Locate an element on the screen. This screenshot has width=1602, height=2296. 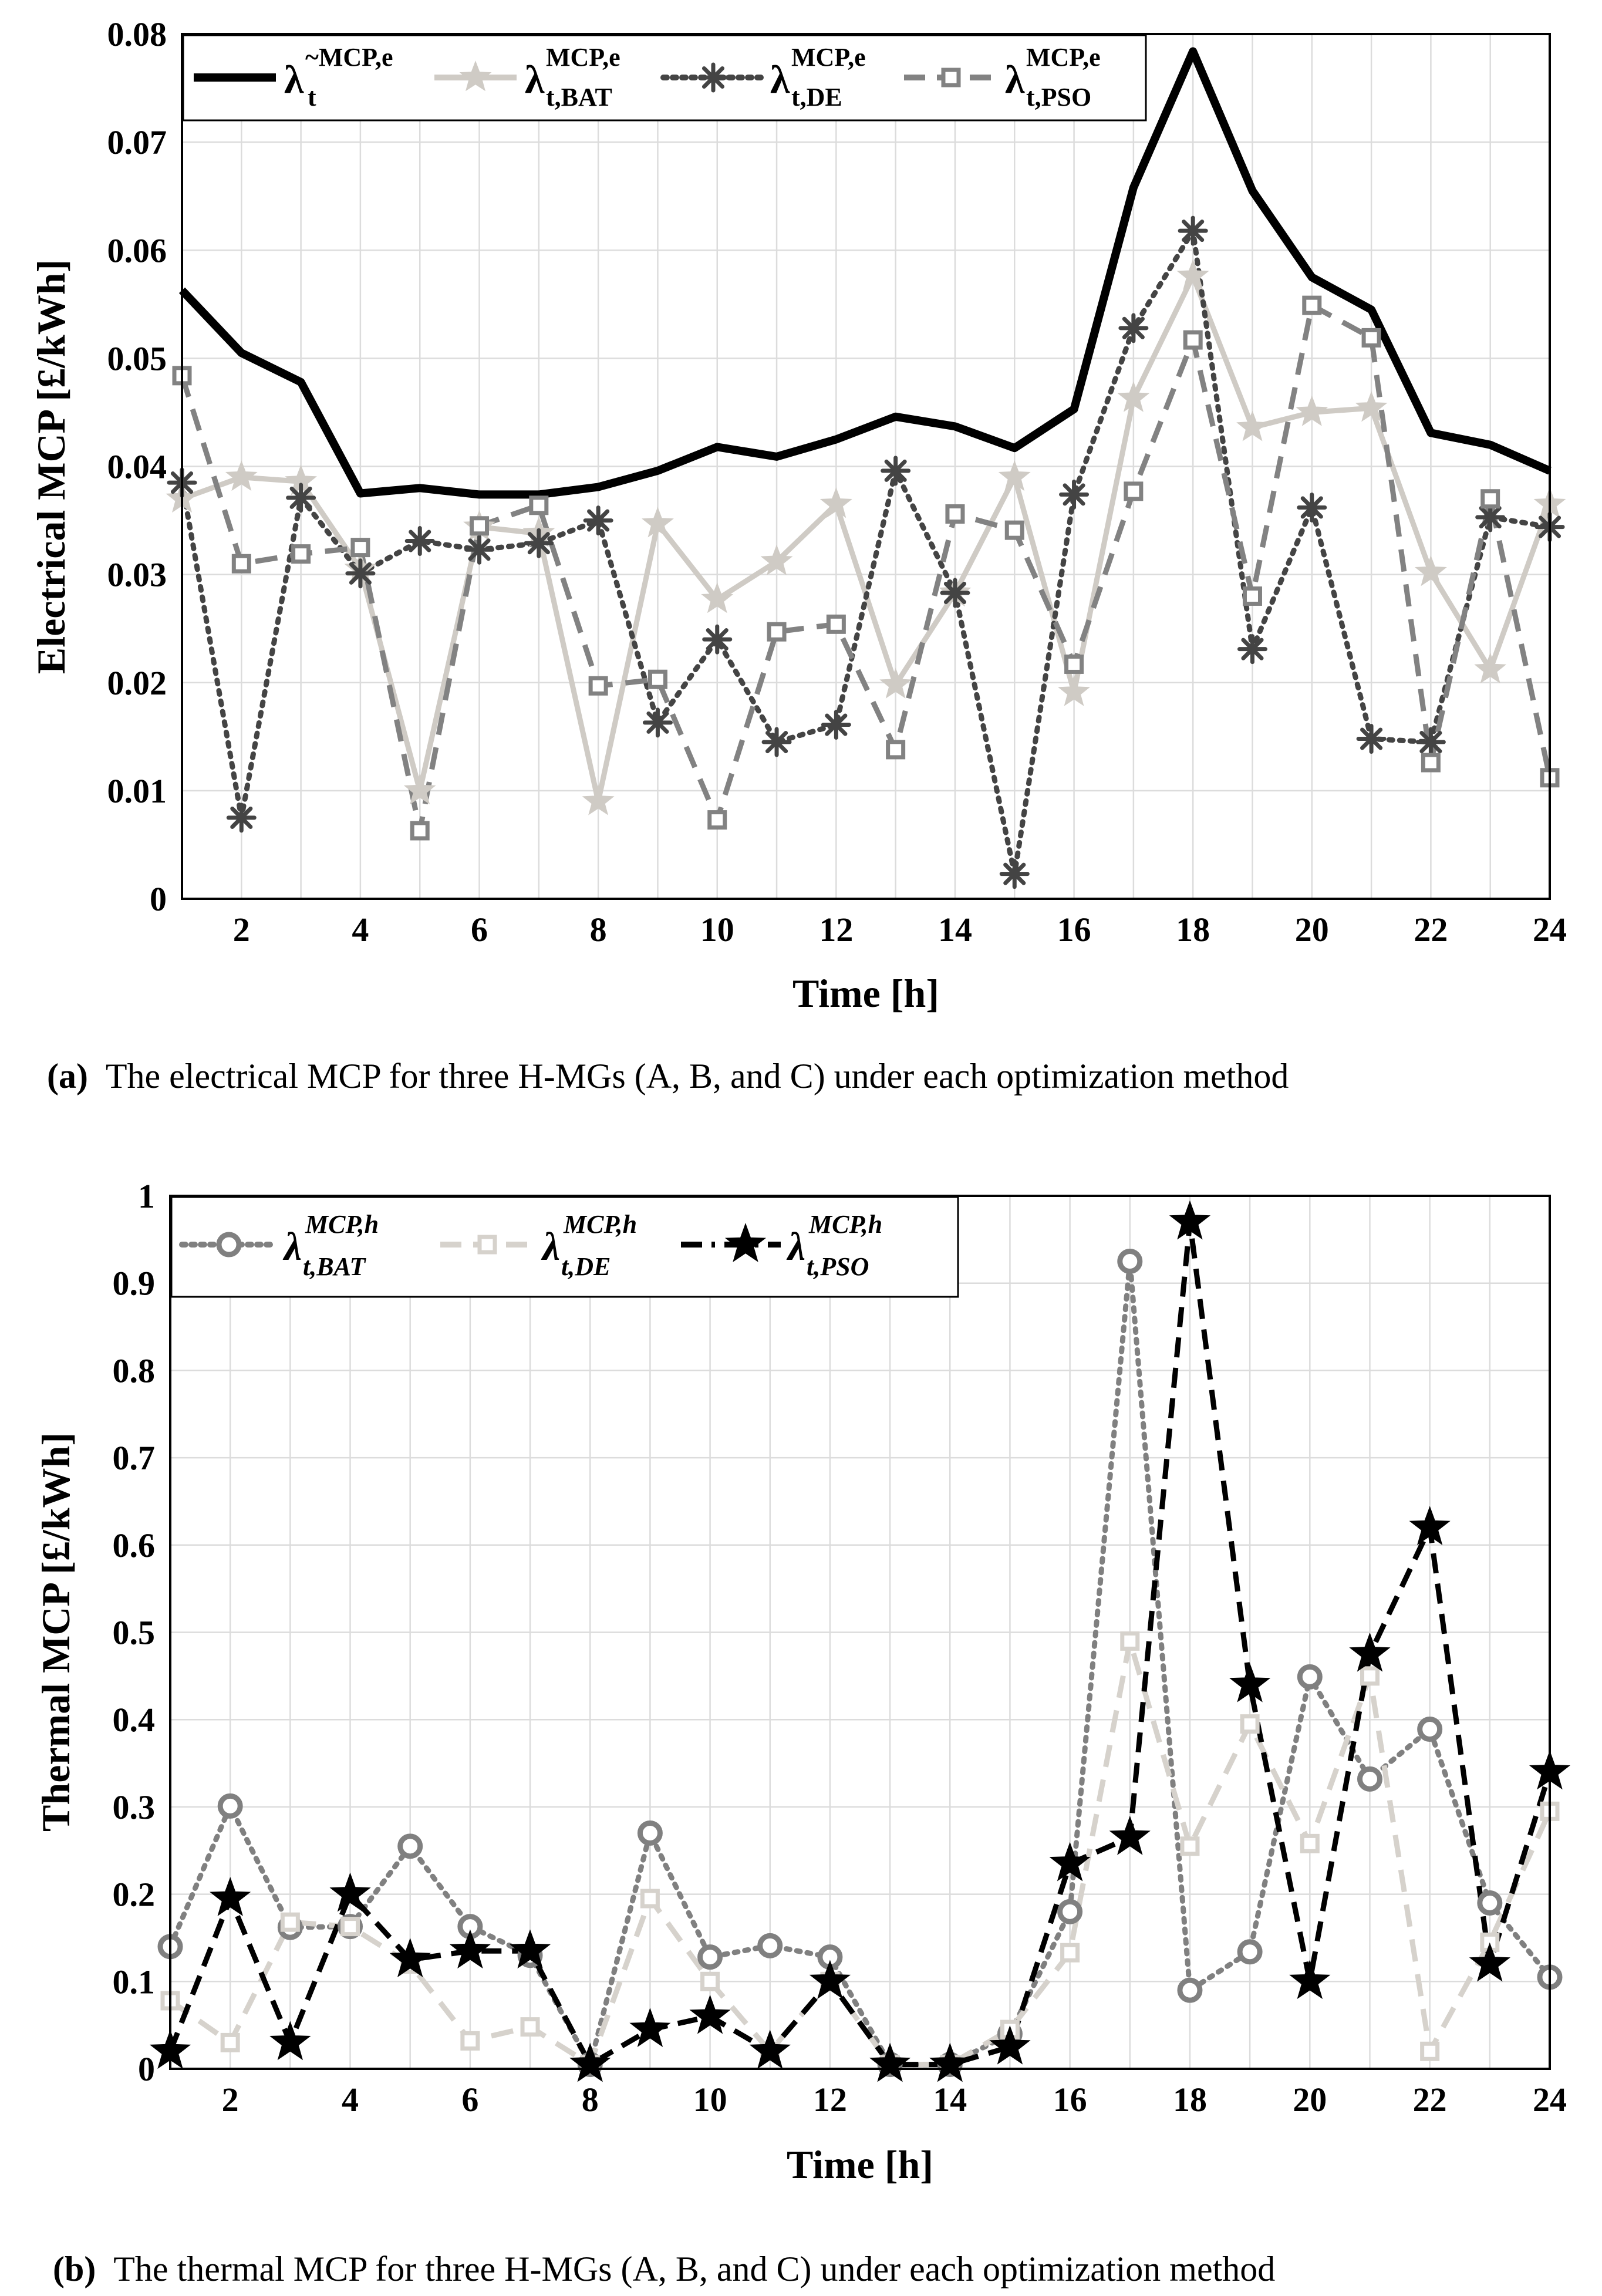
legend-sup-b-2: MCP,h is located at coordinates (845, 1224).